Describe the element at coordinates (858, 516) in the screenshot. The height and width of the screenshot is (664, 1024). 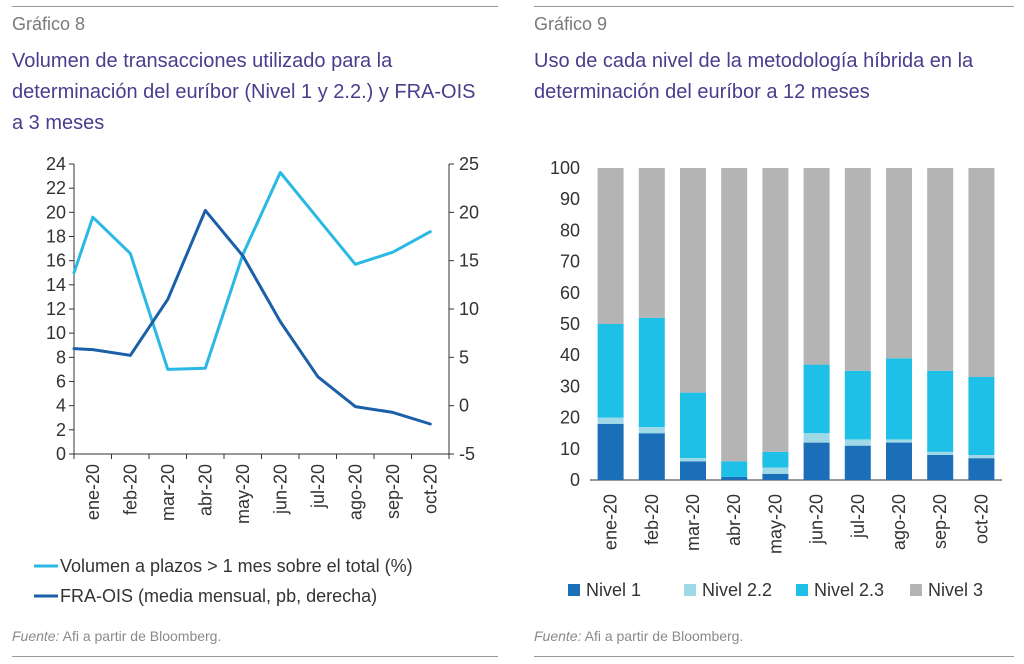
I see `x-tick-label: jul-20` at that location.